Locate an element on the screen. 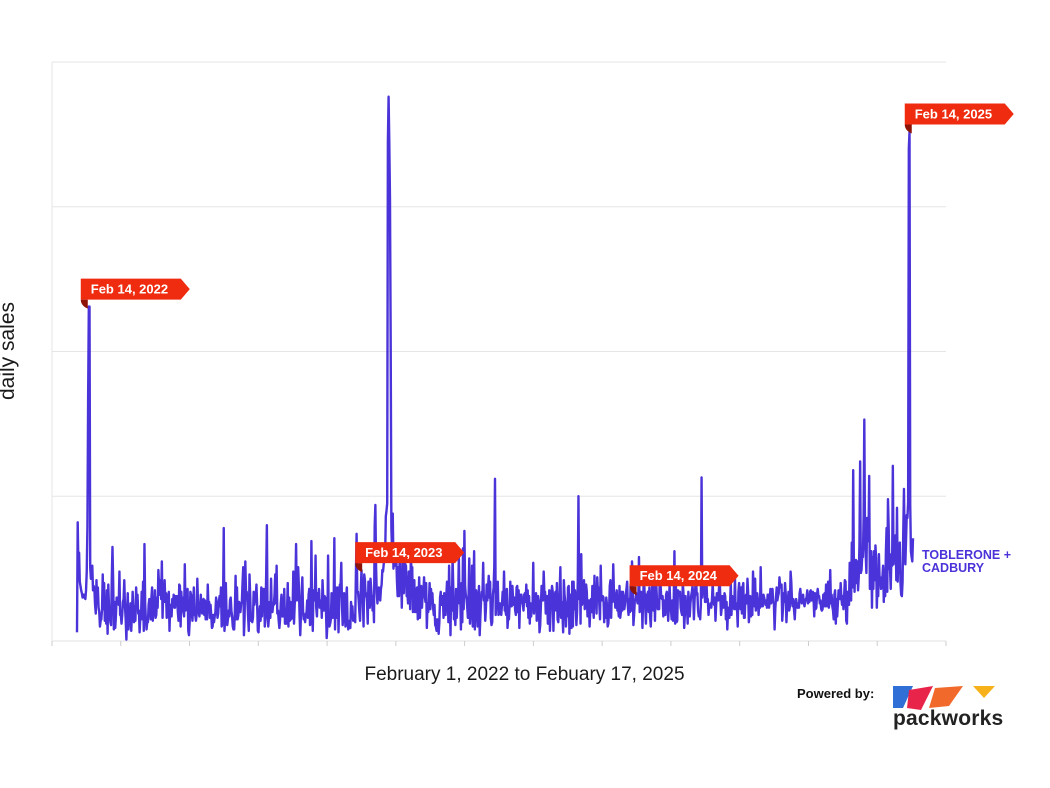 The width and height of the screenshot is (1050, 788). annotation-label: Feb 14, 2023 is located at coordinates (403, 552).